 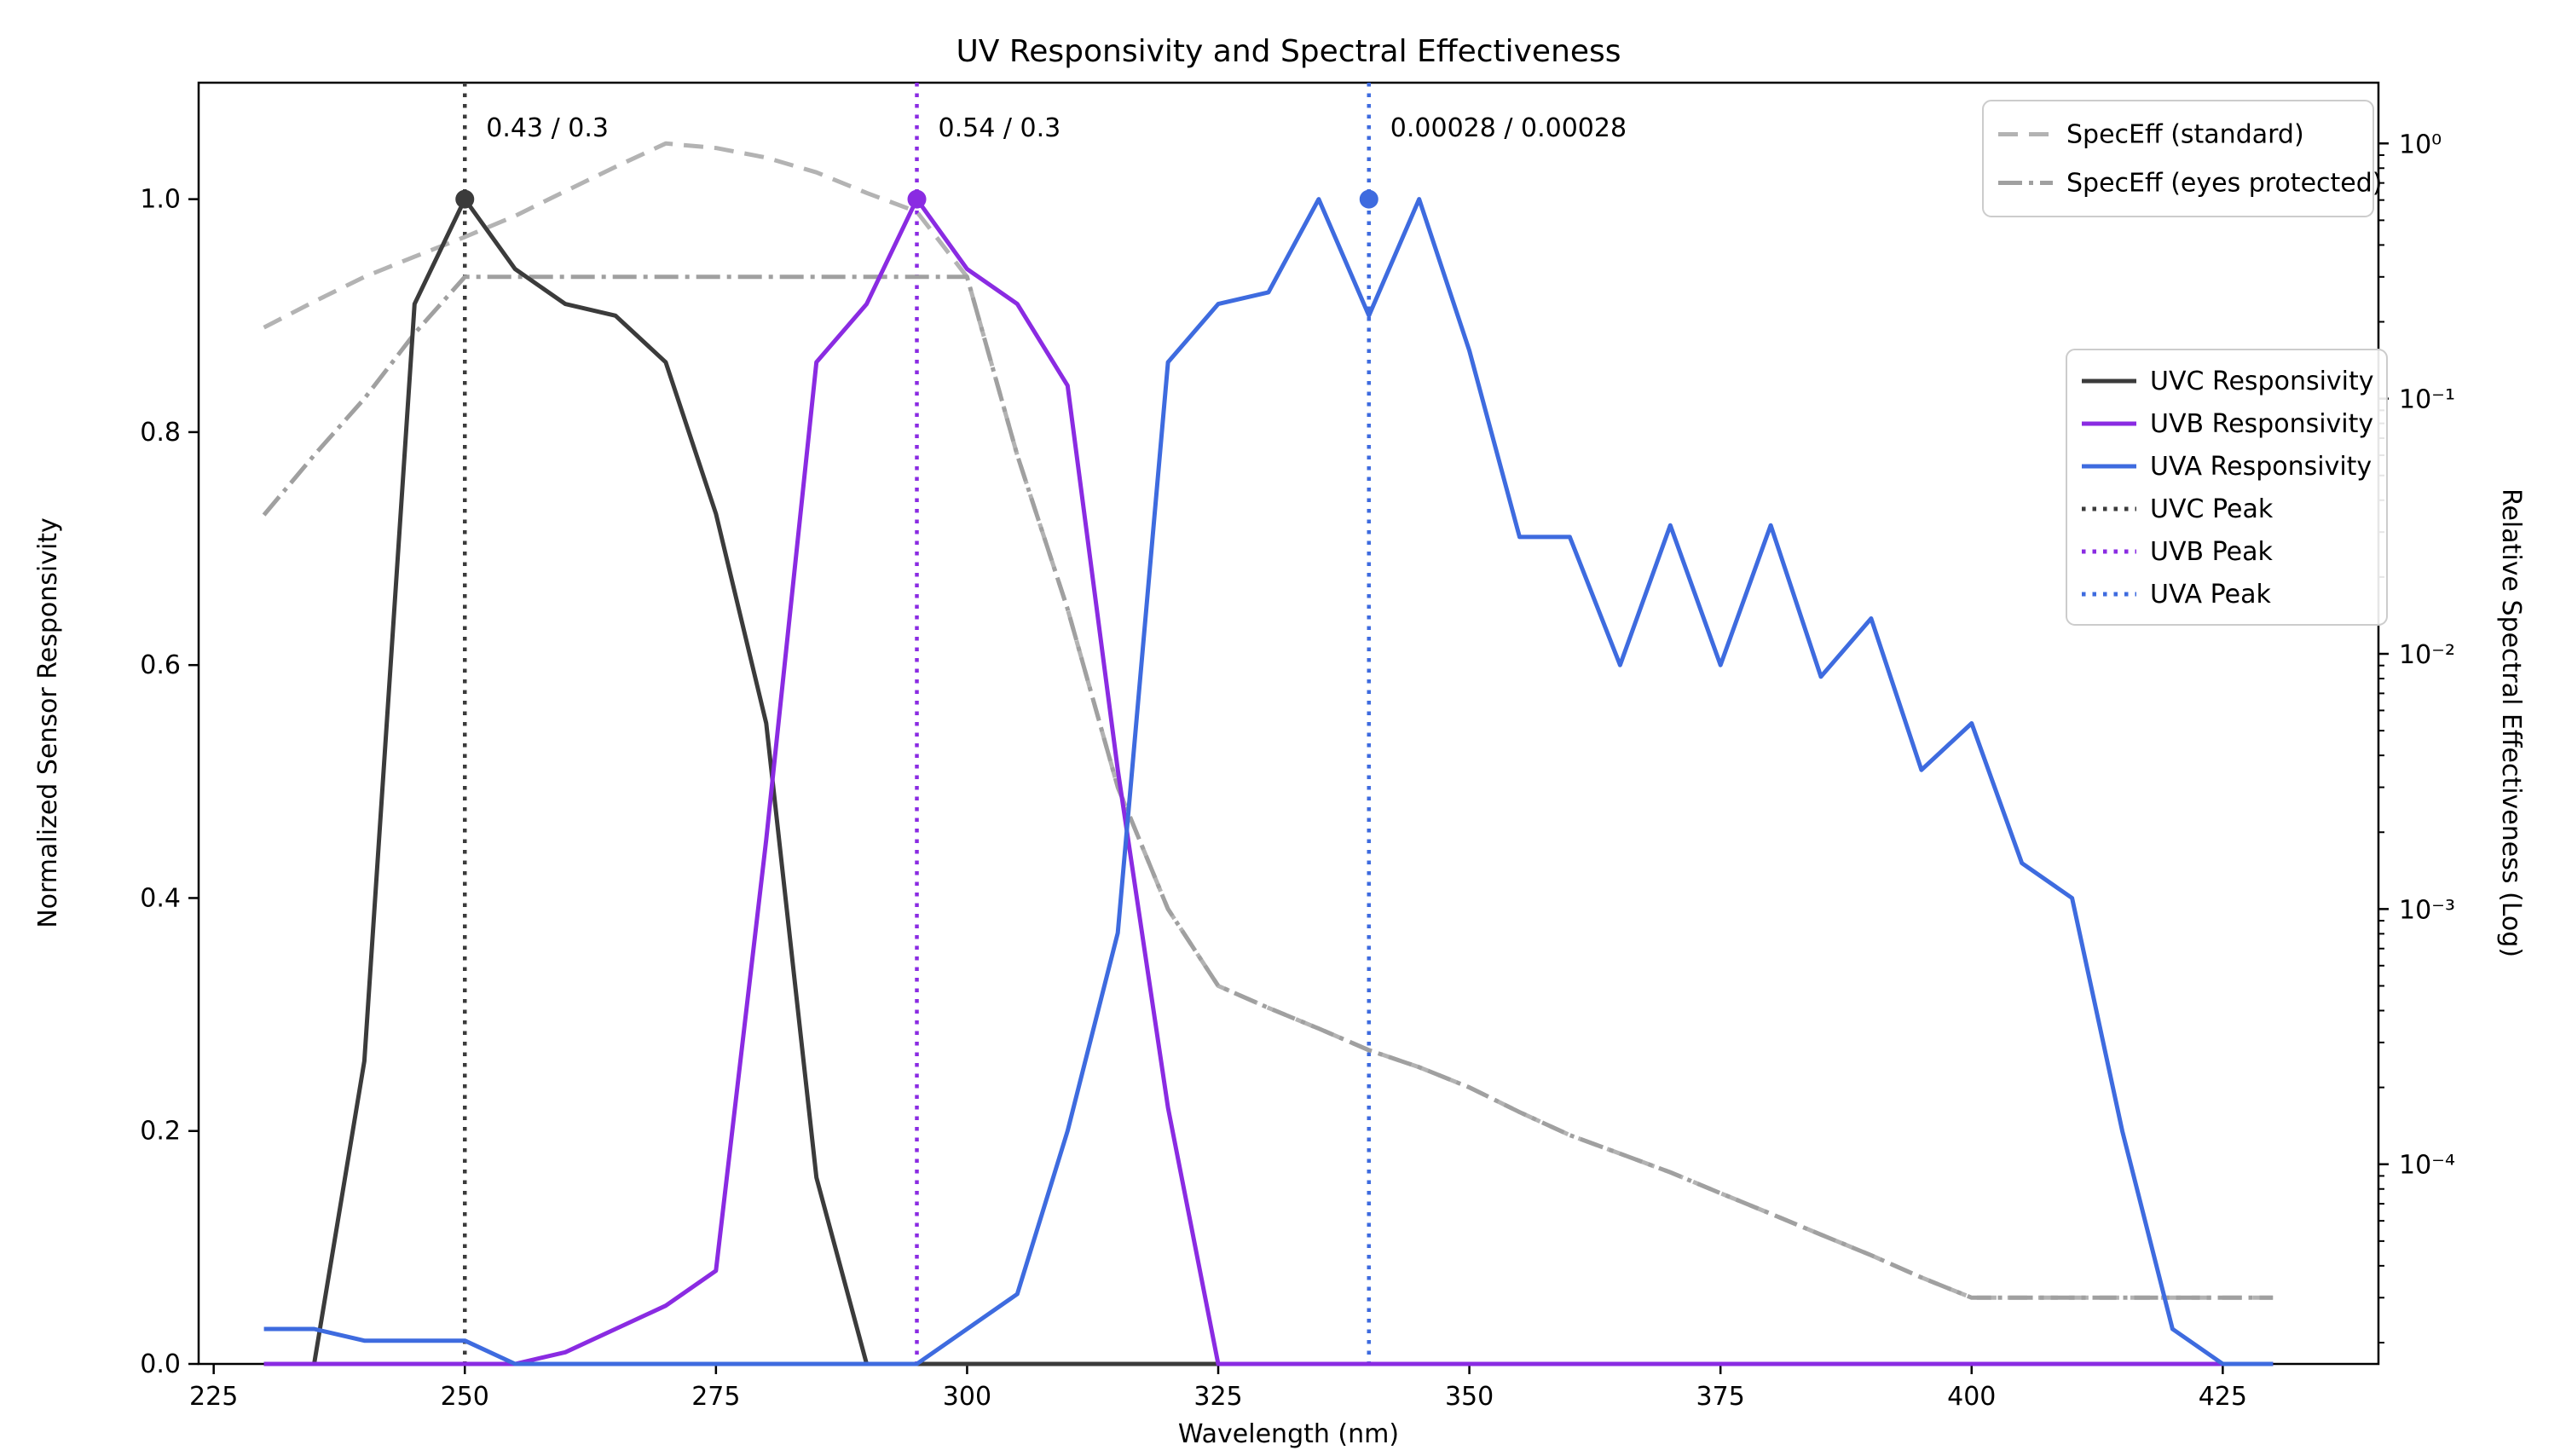 I want to click on y-left-tick-label: 0.4, so click(x=160, y=898).